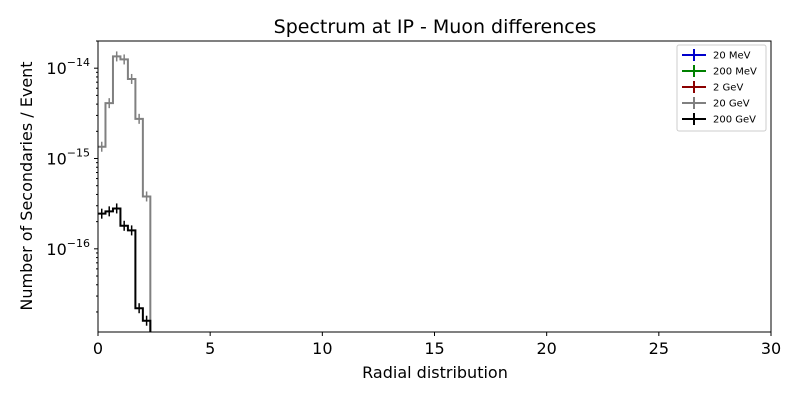 Image resolution: width=800 pixels, height=400 pixels. Describe the element at coordinates (68, 67) in the screenshot. I see `y-tick-label: 10−14` at that location.